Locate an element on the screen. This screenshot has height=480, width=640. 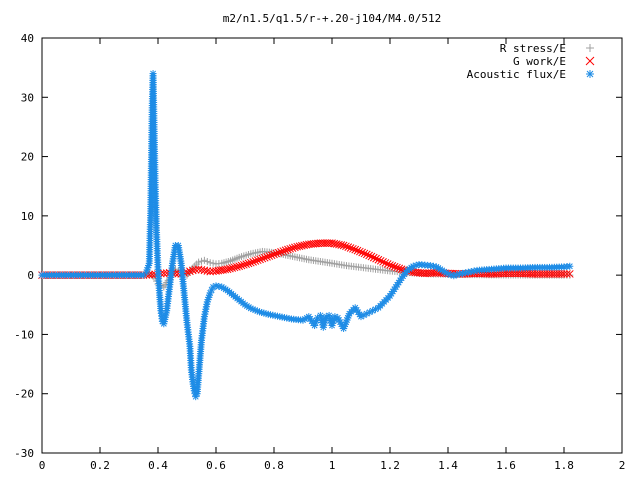
x-tick-label: 1.2 is located at coordinates (390, 465).